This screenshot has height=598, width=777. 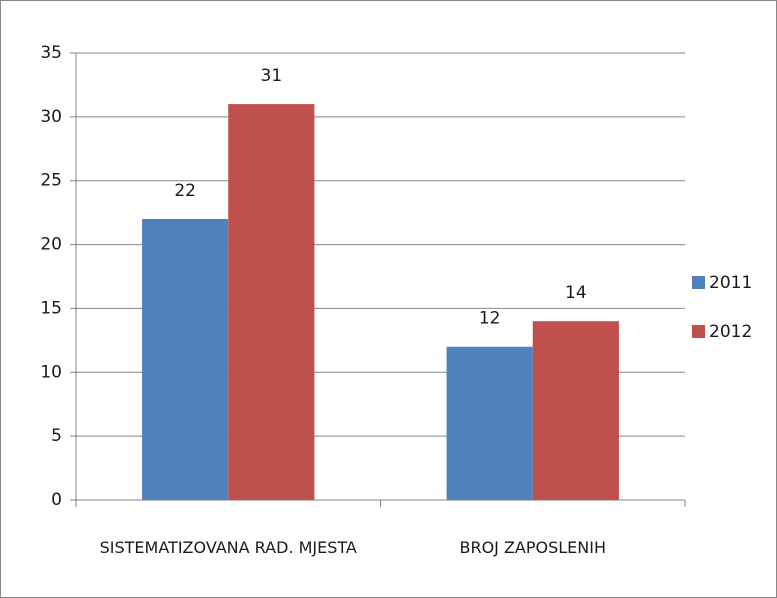 What do you see at coordinates (730, 283) in the screenshot?
I see `legend-label: 2011` at bounding box center [730, 283].